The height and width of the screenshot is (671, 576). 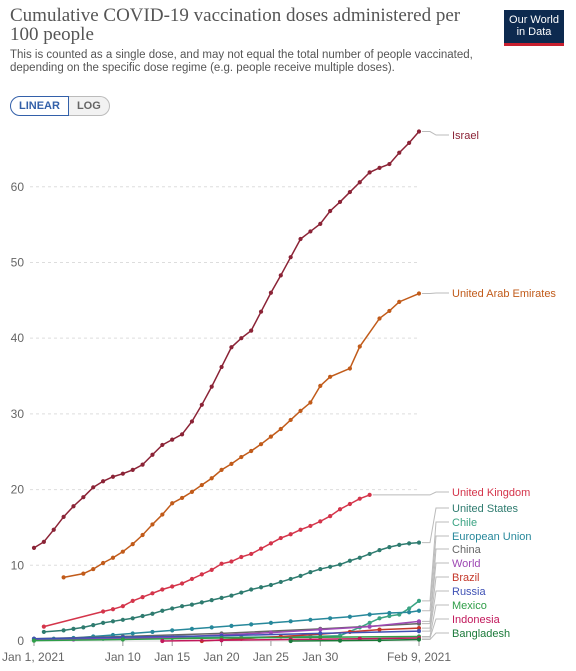 What do you see at coordinates (485, 509) in the screenshot?
I see `series-label: United States` at bounding box center [485, 509].